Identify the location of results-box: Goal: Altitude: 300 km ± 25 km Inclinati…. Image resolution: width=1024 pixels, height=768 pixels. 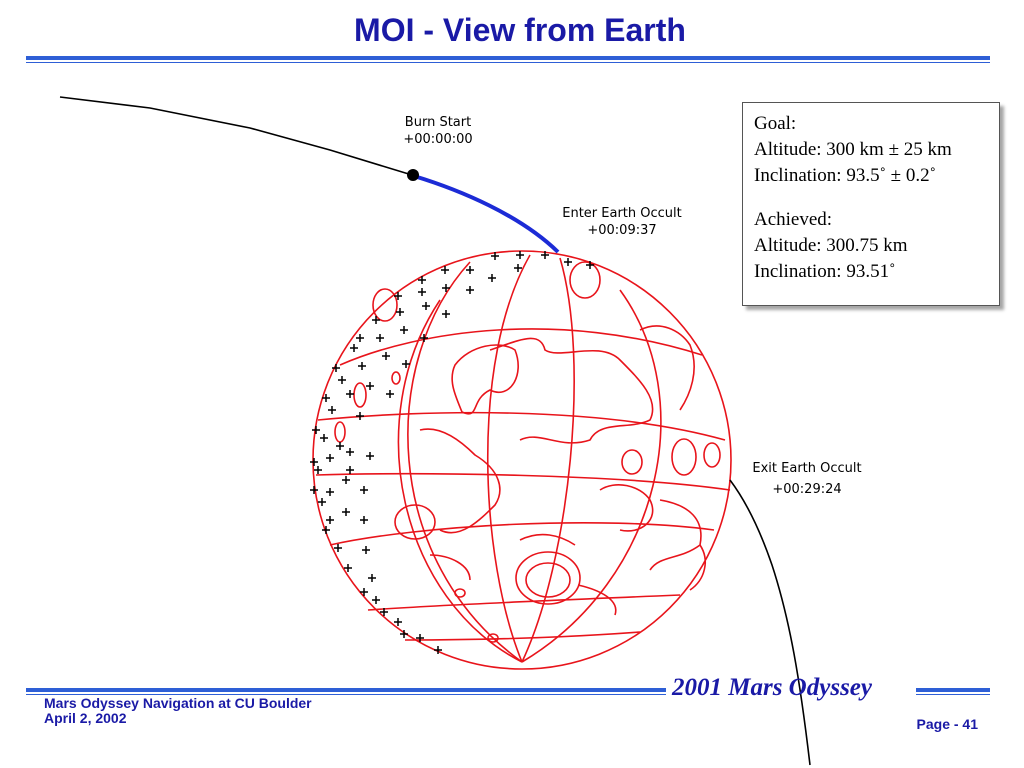
(871, 204).